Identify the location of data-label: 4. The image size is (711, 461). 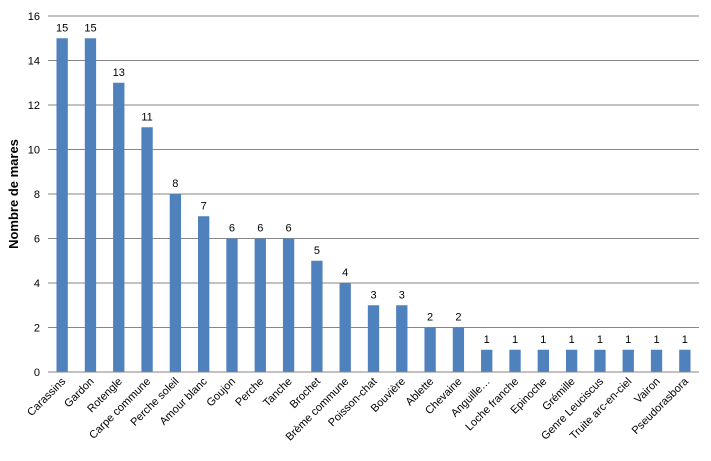
(345, 273).